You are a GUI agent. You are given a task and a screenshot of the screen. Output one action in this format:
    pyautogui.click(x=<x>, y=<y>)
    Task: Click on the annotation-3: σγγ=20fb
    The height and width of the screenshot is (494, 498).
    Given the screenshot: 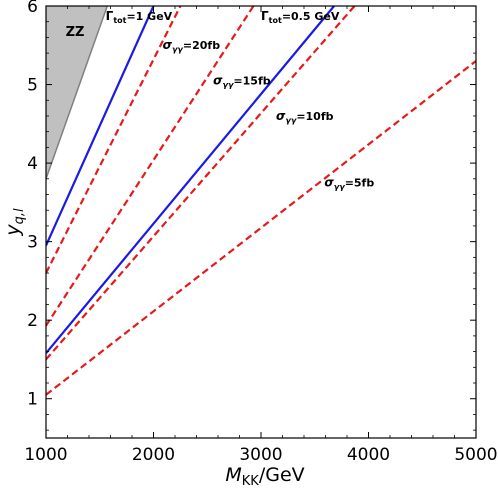 What is the action you would take?
    pyautogui.click(x=192, y=46)
    